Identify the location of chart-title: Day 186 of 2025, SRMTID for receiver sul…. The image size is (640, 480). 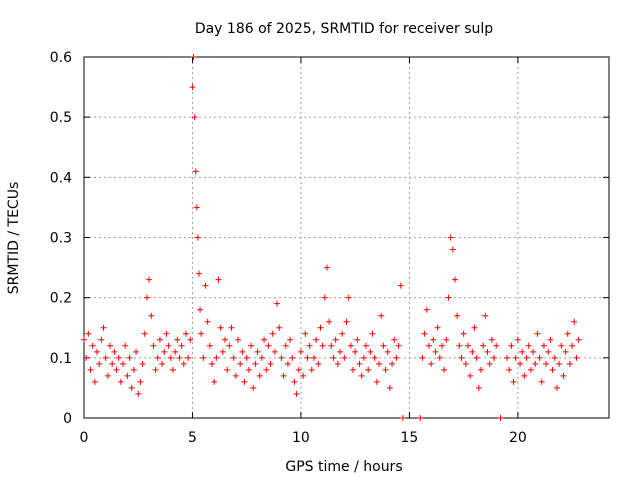
(344, 29).